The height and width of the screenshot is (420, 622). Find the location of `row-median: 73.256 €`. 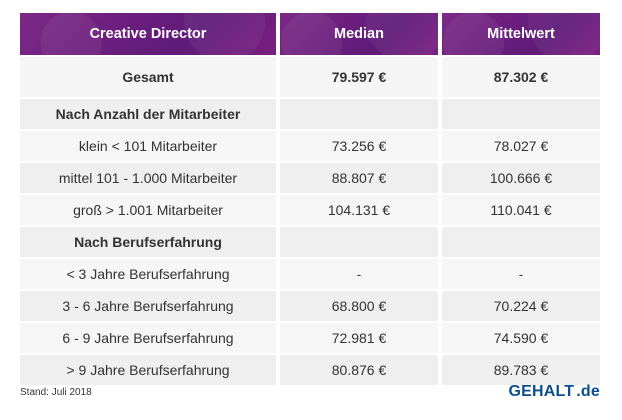

row-median: 73.256 € is located at coordinates (359, 146).